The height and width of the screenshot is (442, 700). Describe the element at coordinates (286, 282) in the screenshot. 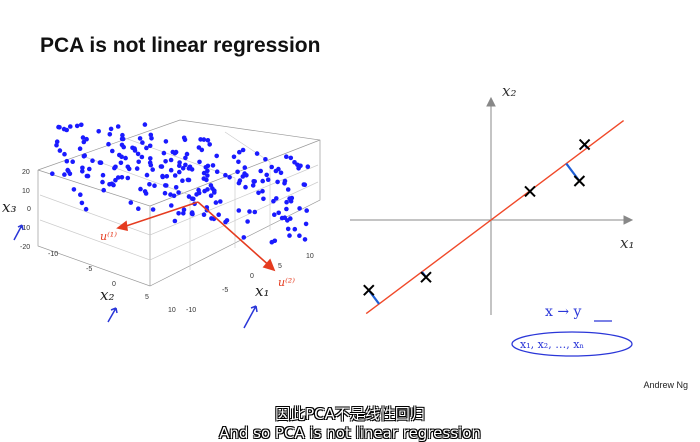

I see `u2-label: u⁽²⁾` at that location.